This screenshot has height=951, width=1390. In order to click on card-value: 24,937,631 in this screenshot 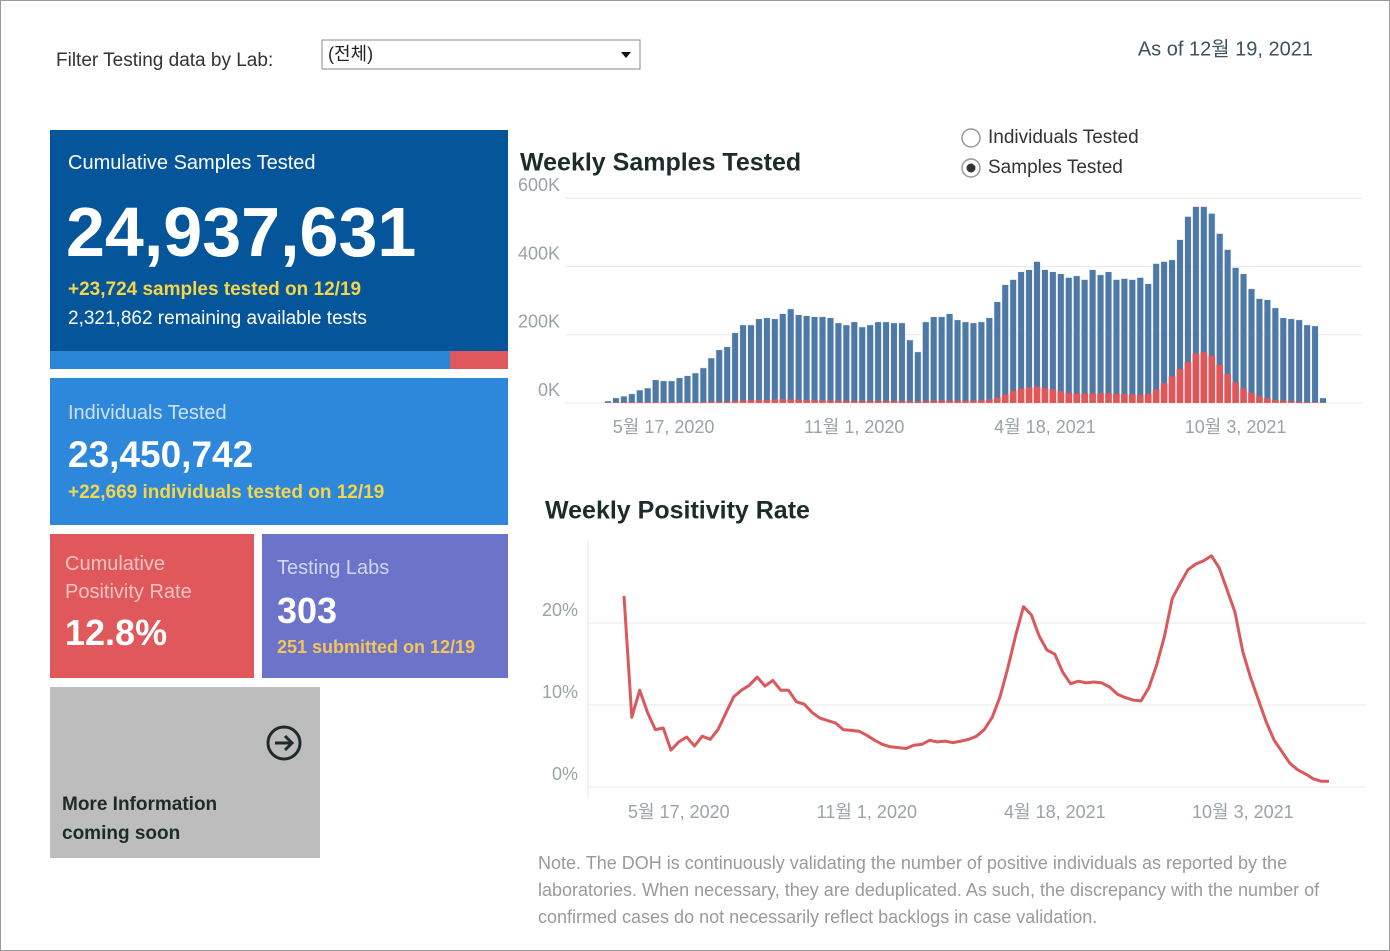, I will do `click(241, 232)`.